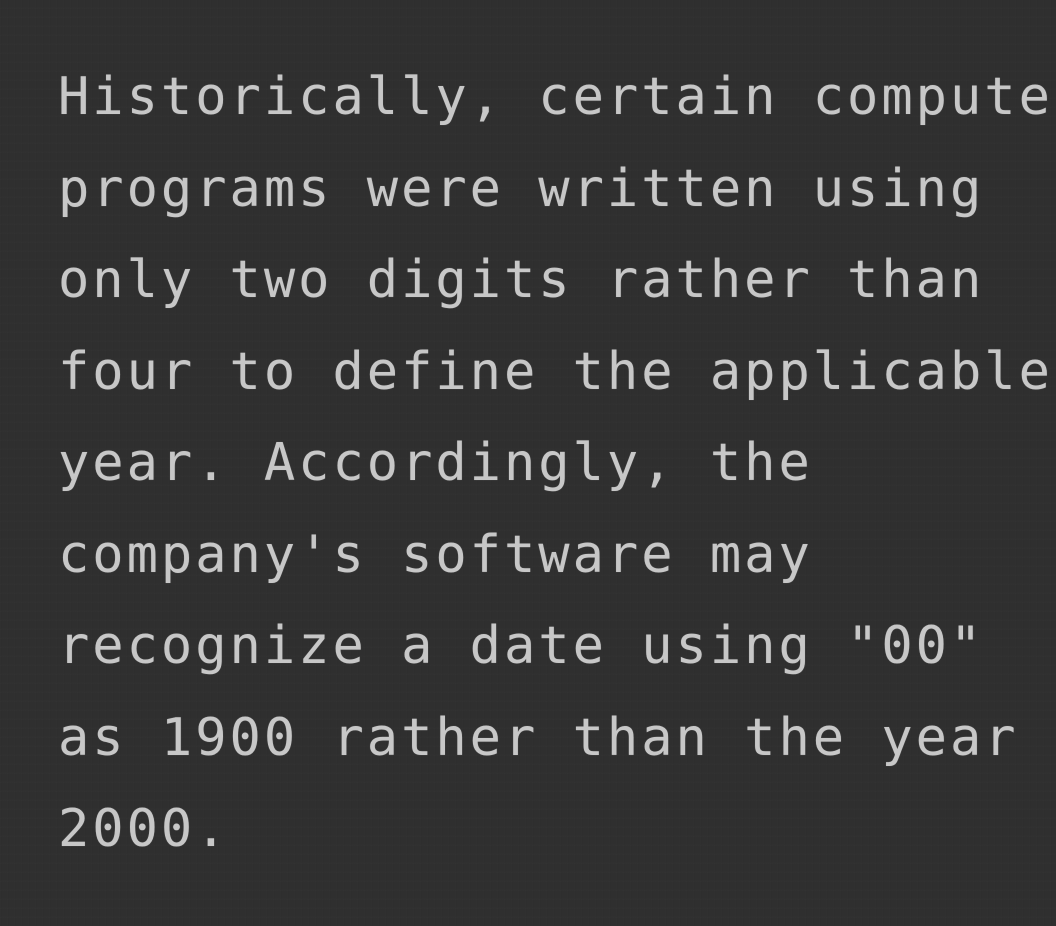  I want to click on text-line-5: year. Accordingly, the, so click(435, 463).